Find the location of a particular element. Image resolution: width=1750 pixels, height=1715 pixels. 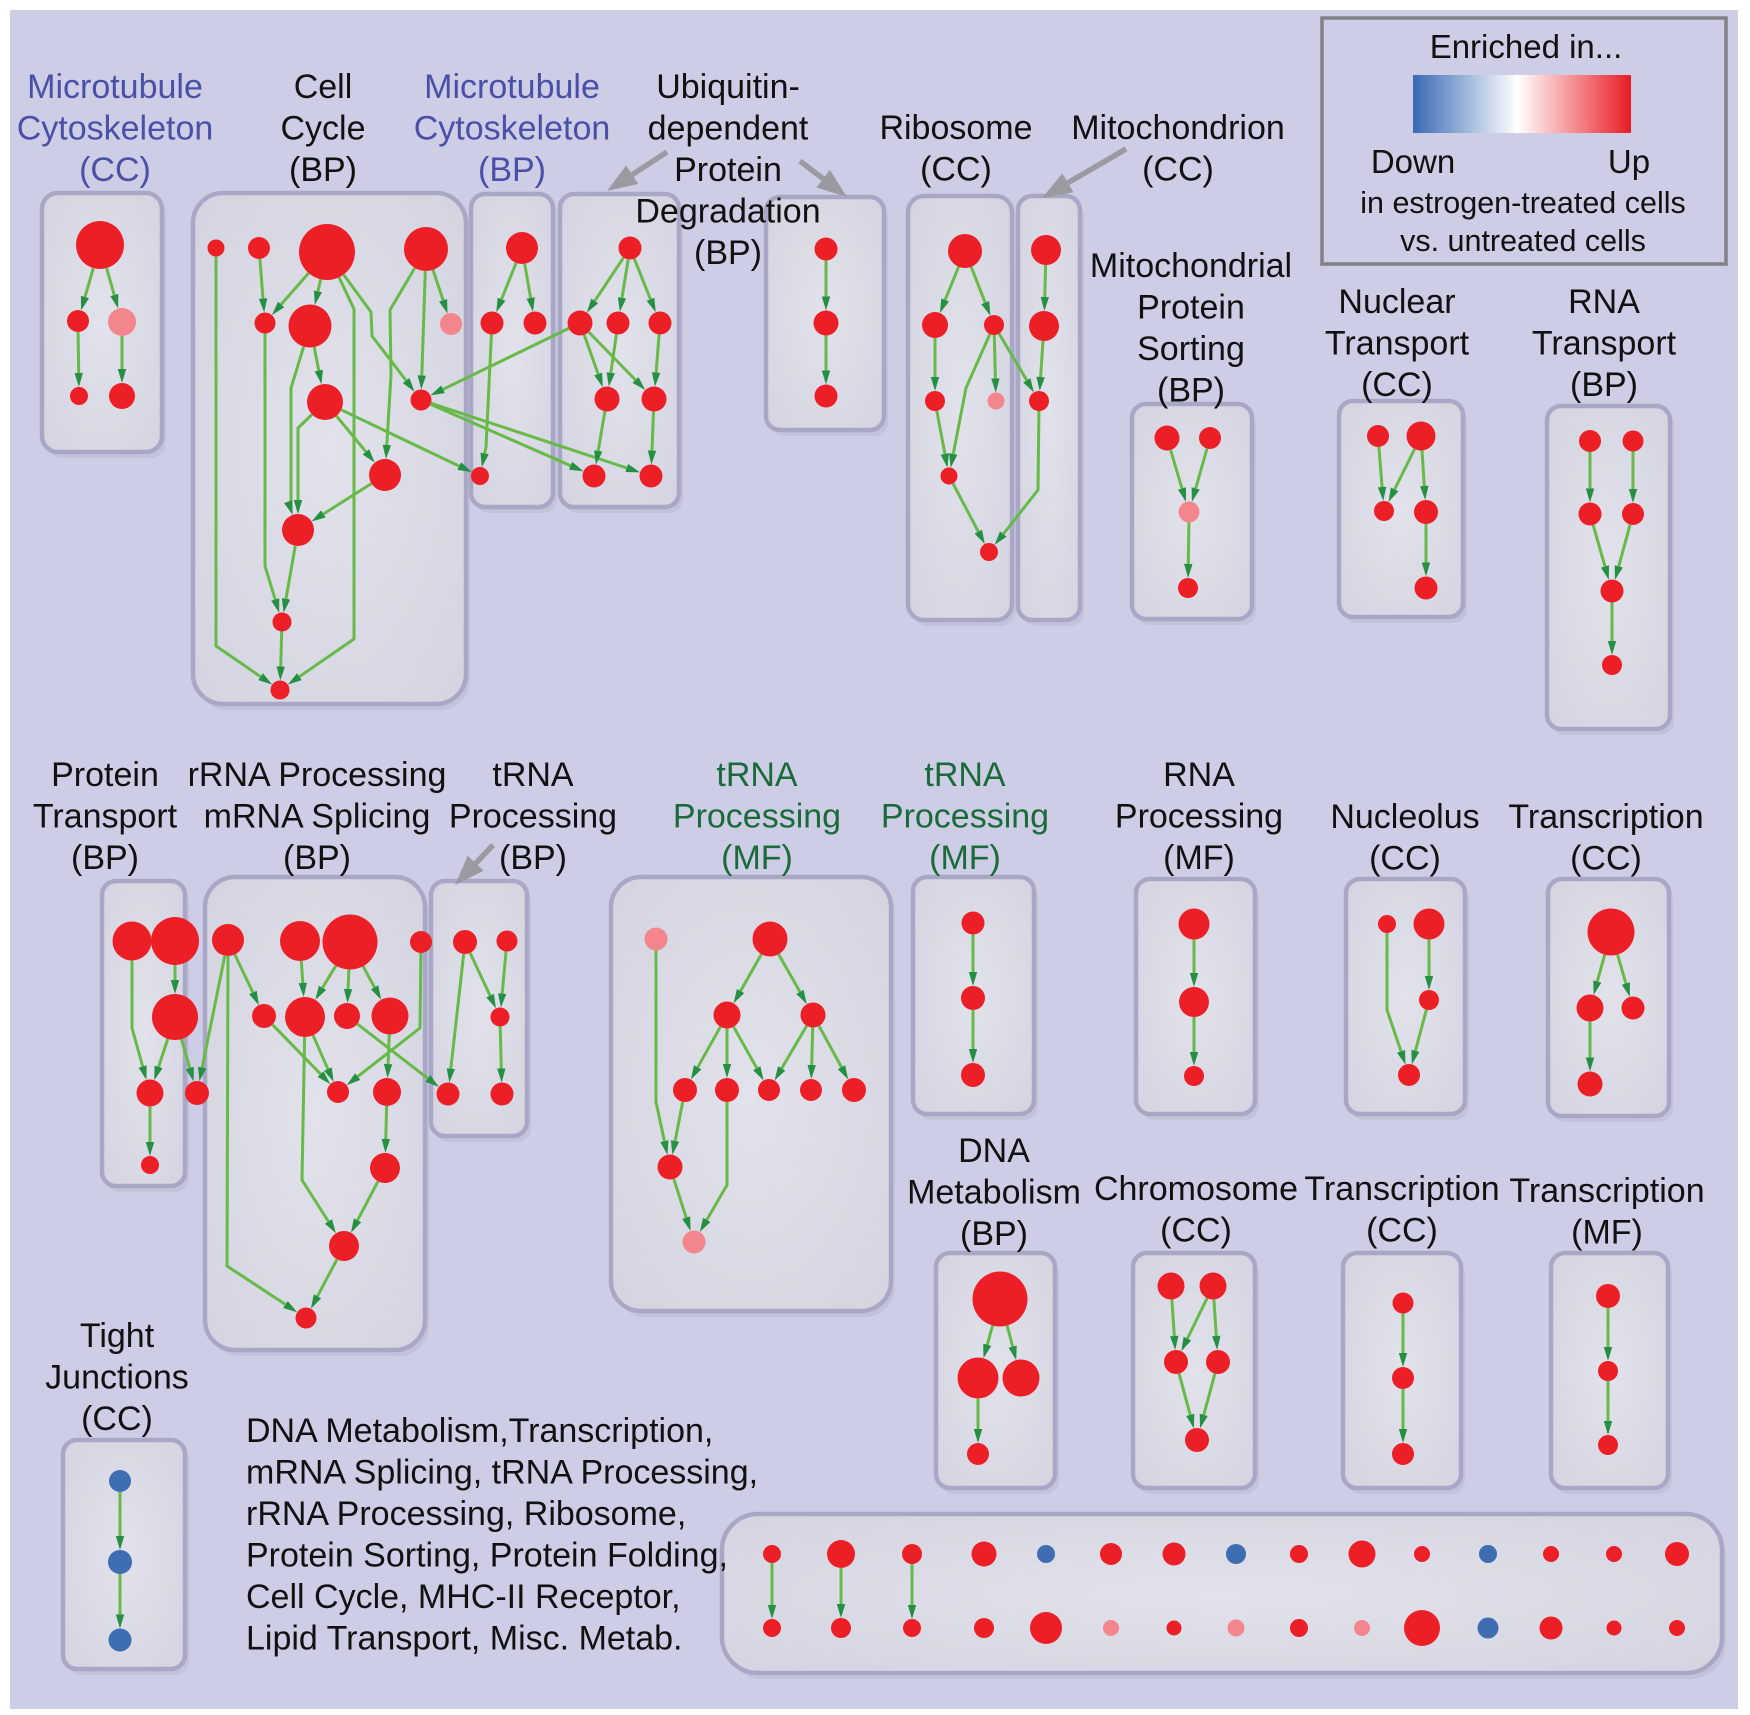

svg-text: Down is located at coordinates (1413, 161).